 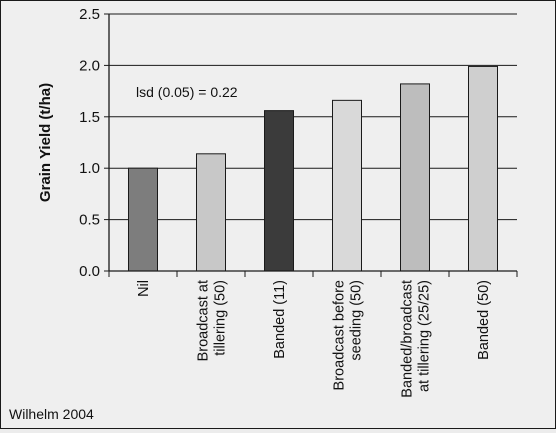 What do you see at coordinates (280, 319) in the screenshot?
I see `category-label: Banded (11)` at bounding box center [280, 319].